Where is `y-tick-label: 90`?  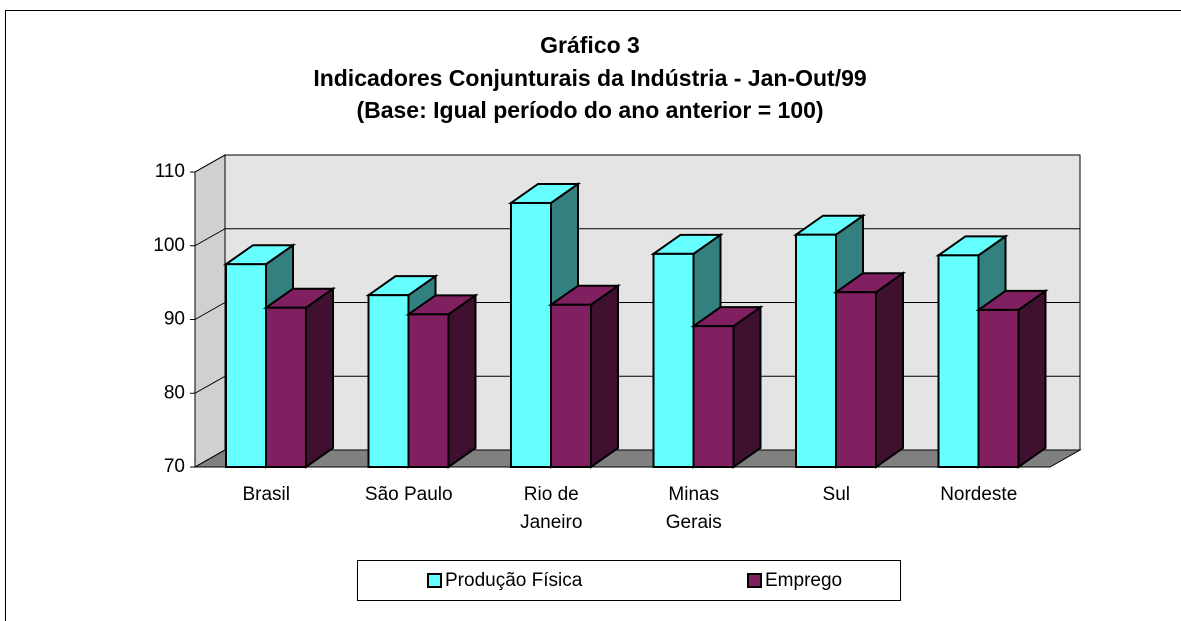 y-tick-label: 90 is located at coordinates (174, 319).